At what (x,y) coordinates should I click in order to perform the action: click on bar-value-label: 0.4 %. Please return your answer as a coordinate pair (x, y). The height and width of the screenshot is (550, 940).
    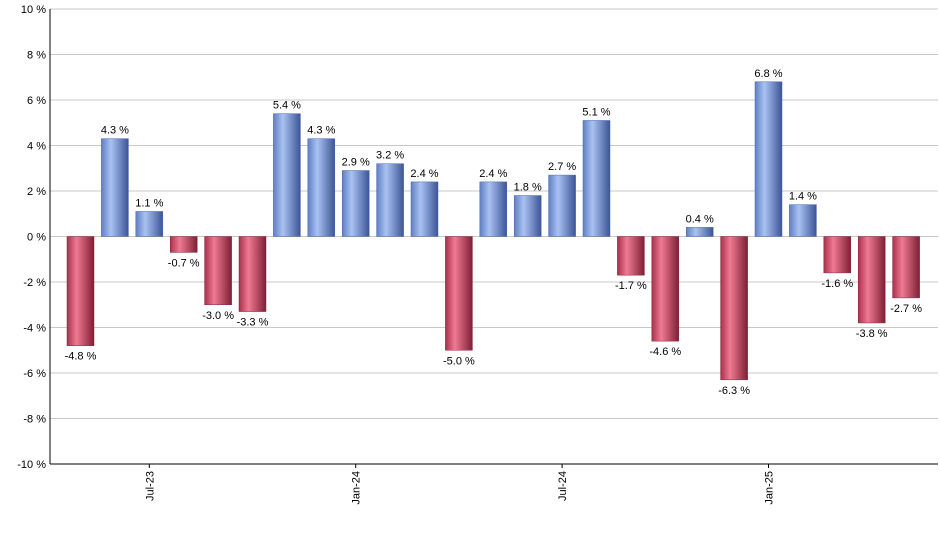
    Looking at the image, I should click on (700, 219).